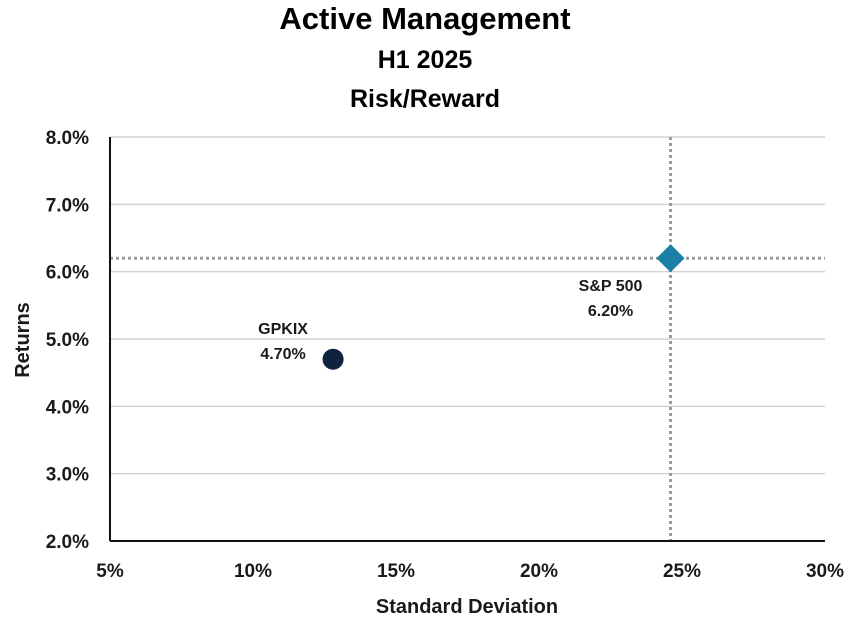 This screenshot has width=850, height=620. I want to click on y-tick-label: 5.0%, so click(67, 340).